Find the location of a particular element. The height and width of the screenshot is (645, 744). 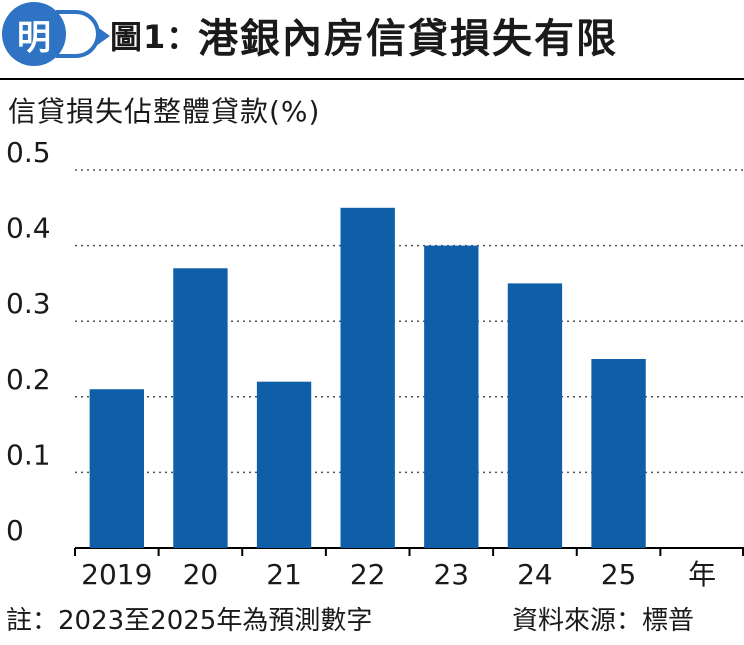

y-tick-label: 0.4 is located at coordinates (28, 228).